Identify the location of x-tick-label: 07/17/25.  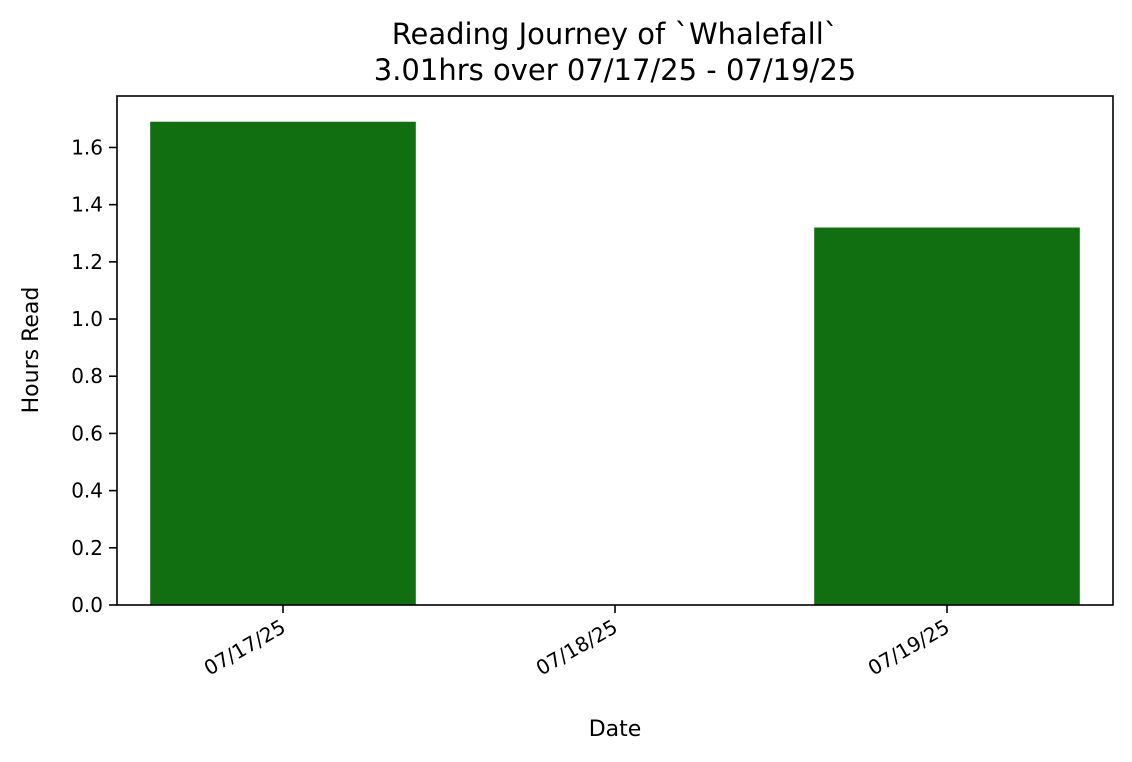
(245, 648).